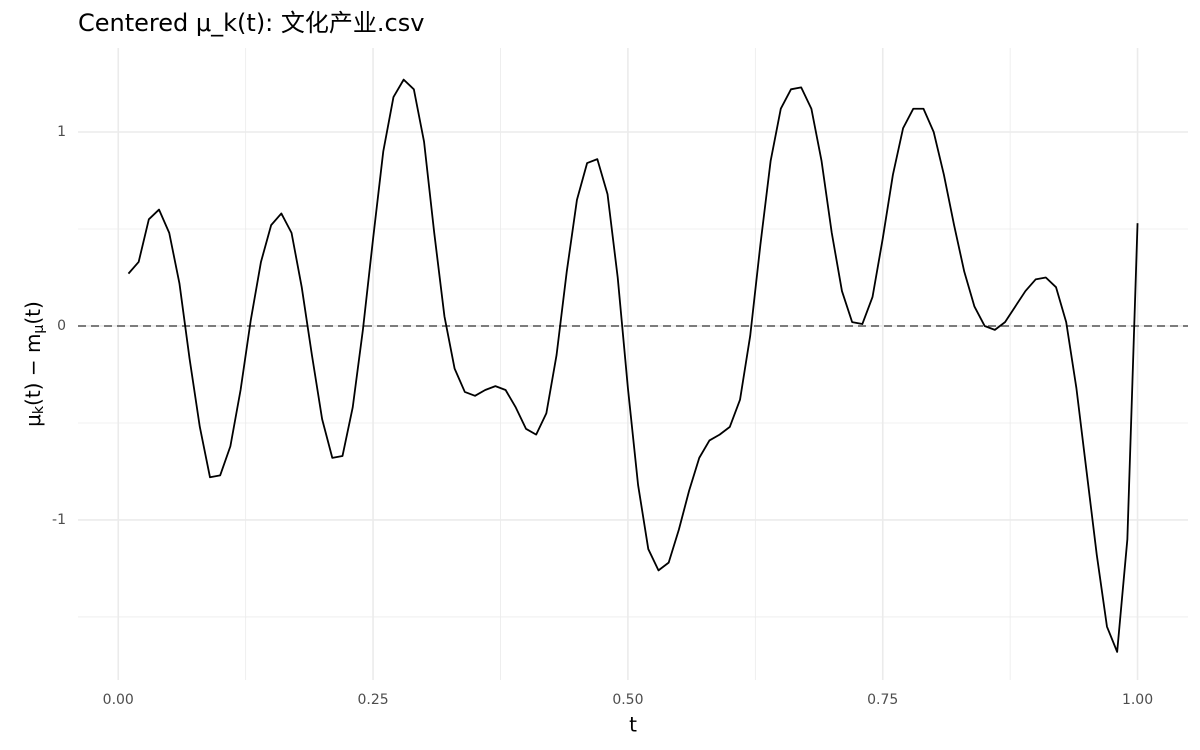 The image size is (1200, 750). Describe the element at coordinates (61, 132) in the screenshot. I see `y-tick-label: 1` at that location.